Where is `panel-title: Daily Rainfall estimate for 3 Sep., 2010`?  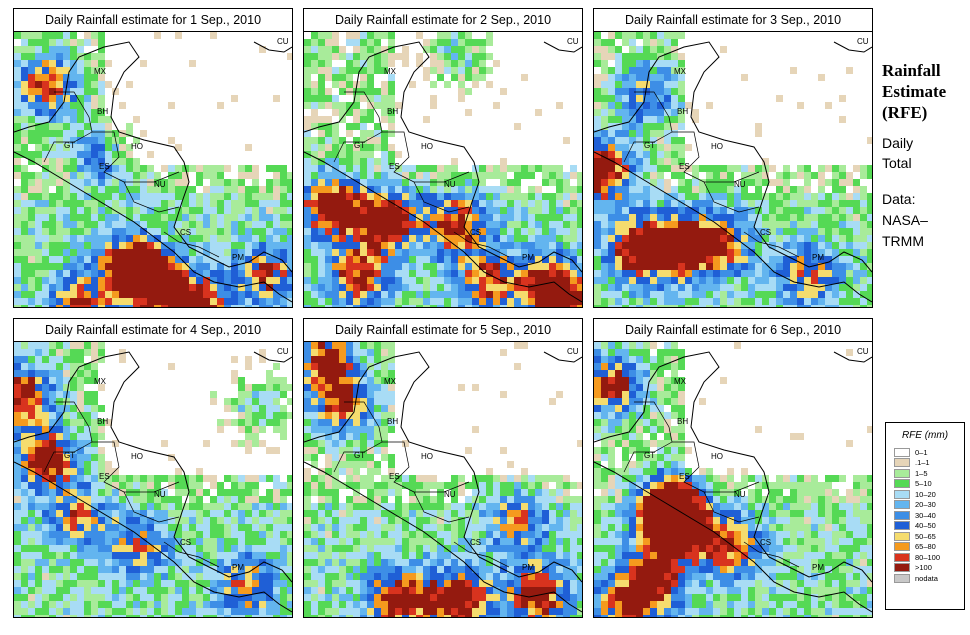
panel-title: Daily Rainfall estimate for 3 Sep., 2010 is located at coordinates (733, 20).